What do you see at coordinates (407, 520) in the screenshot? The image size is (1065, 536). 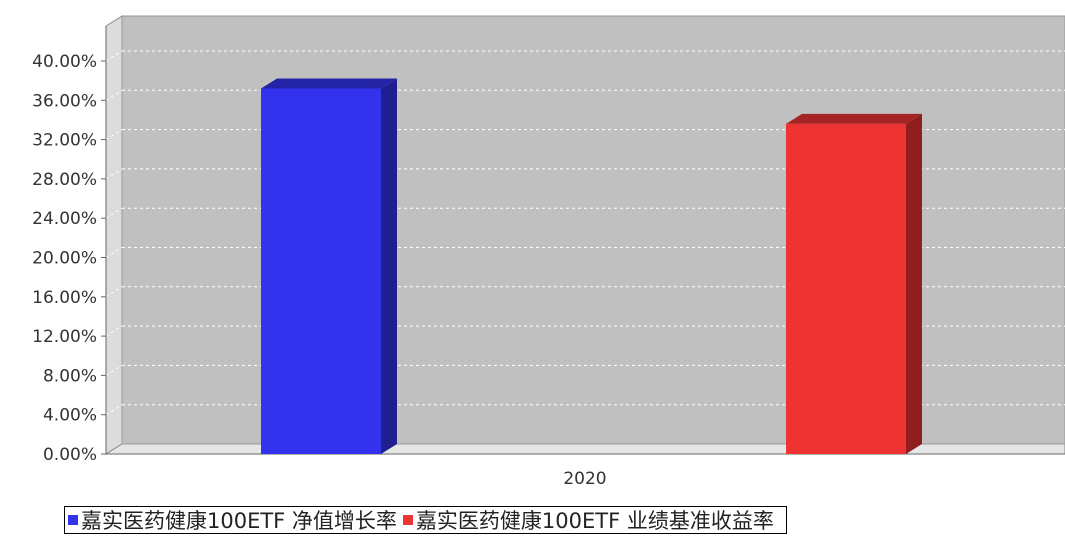 I see `legend-swatch-red` at bounding box center [407, 520].